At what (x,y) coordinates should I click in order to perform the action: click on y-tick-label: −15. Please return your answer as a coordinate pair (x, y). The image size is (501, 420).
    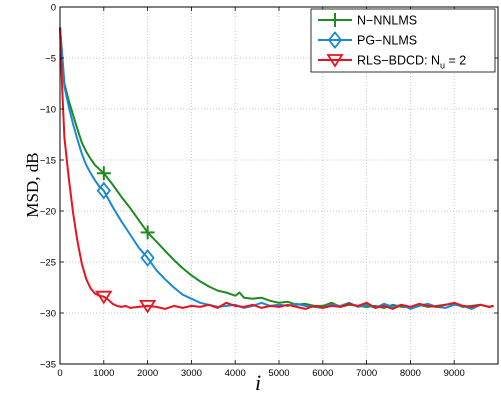
    Looking at the image, I should click on (48, 161).